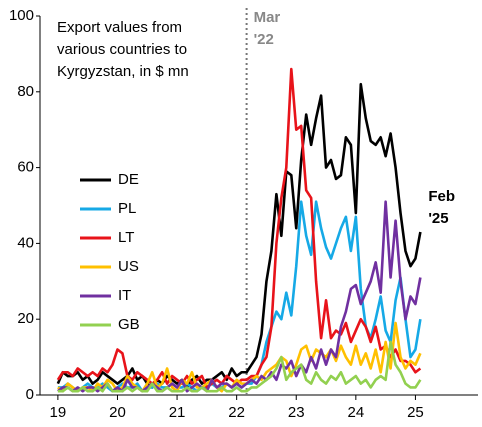  Describe the element at coordinates (21, 15) in the screenshot. I see `y-tick-label: 100` at that location.